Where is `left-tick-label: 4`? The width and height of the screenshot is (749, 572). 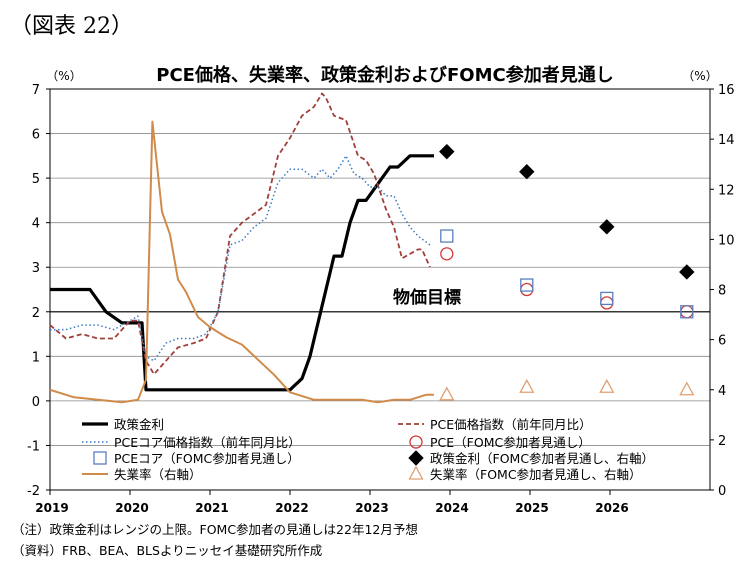
left-tick-label: 4 is located at coordinates (36, 224).